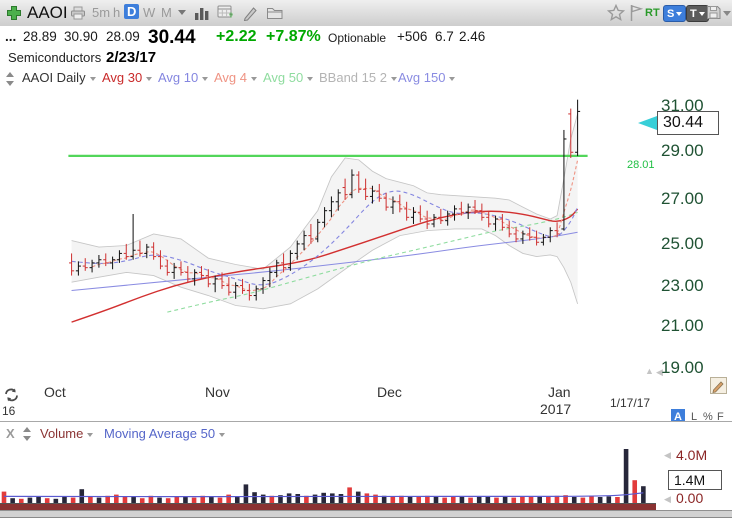 The width and height of the screenshot is (732, 518). Describe the element at coordinates (682, 198) in the screenshot. I see `price-axis-tick: 27.00` at that location.